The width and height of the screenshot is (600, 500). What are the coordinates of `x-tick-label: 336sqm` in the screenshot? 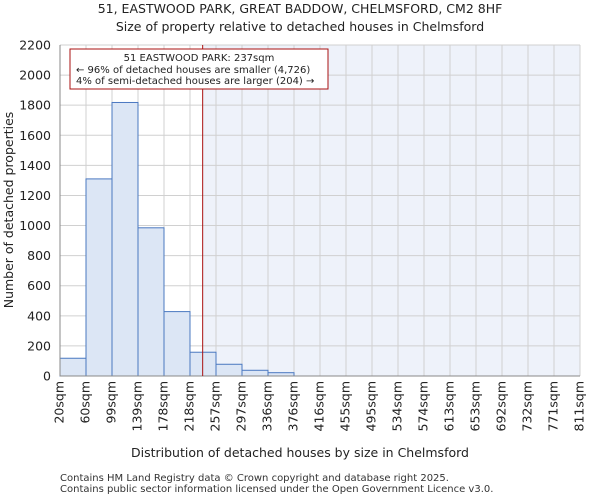 It's located at (267, 406).